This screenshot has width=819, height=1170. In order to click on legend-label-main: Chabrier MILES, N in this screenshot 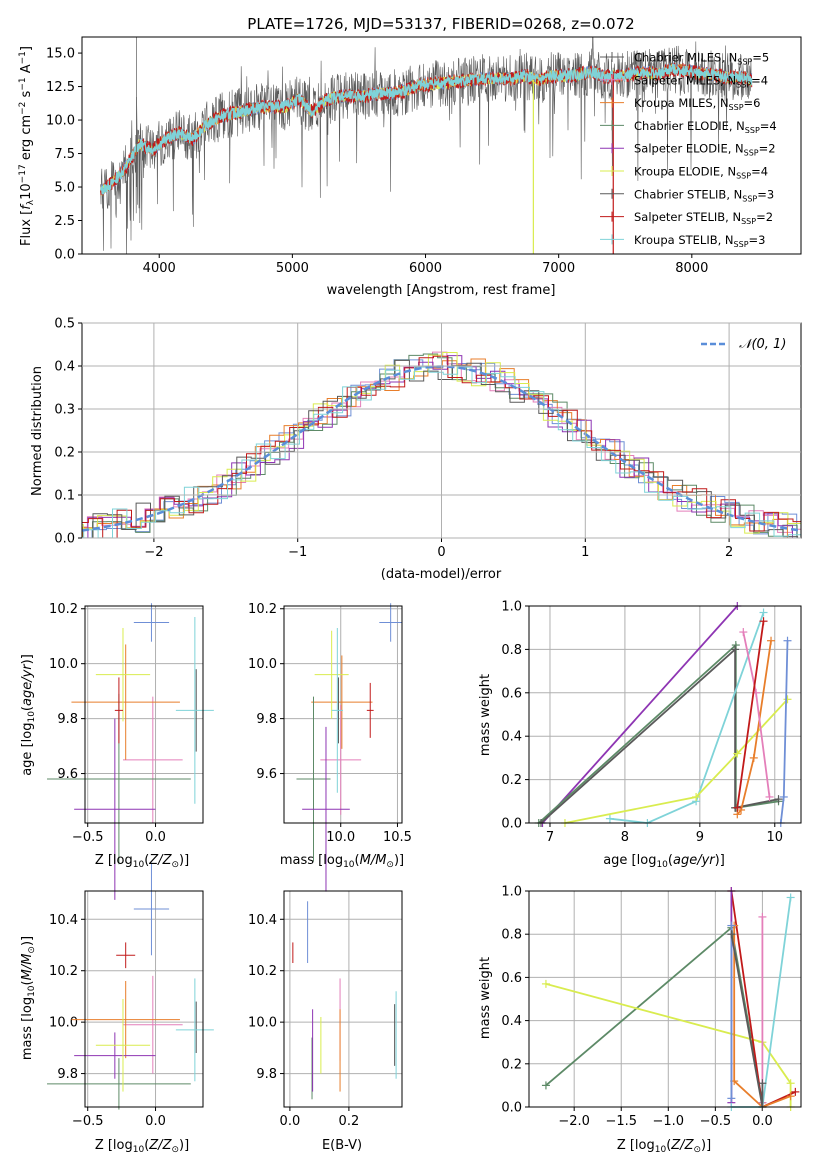, I will do `click(685, 58)`.